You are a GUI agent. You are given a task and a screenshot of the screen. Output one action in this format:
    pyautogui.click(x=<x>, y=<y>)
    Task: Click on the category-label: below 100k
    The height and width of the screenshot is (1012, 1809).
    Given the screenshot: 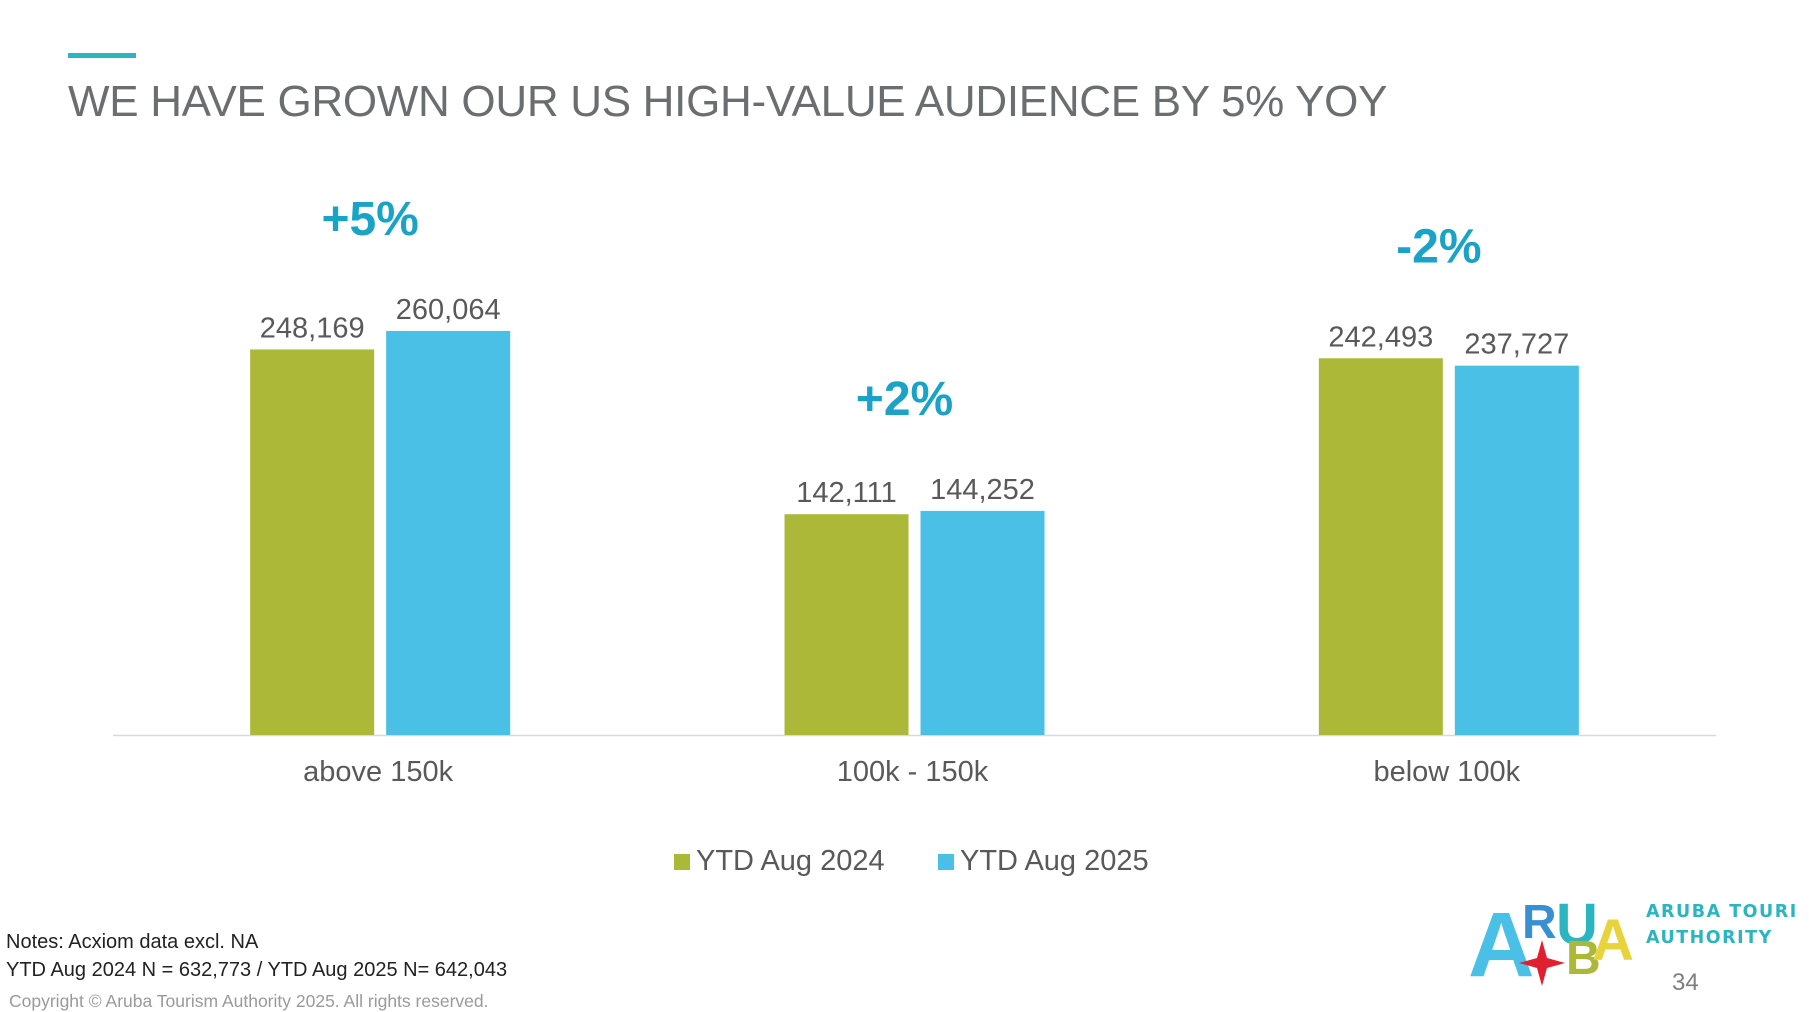 What is the action you would take?
    pyautogui.click(x=1446, y=772)
    